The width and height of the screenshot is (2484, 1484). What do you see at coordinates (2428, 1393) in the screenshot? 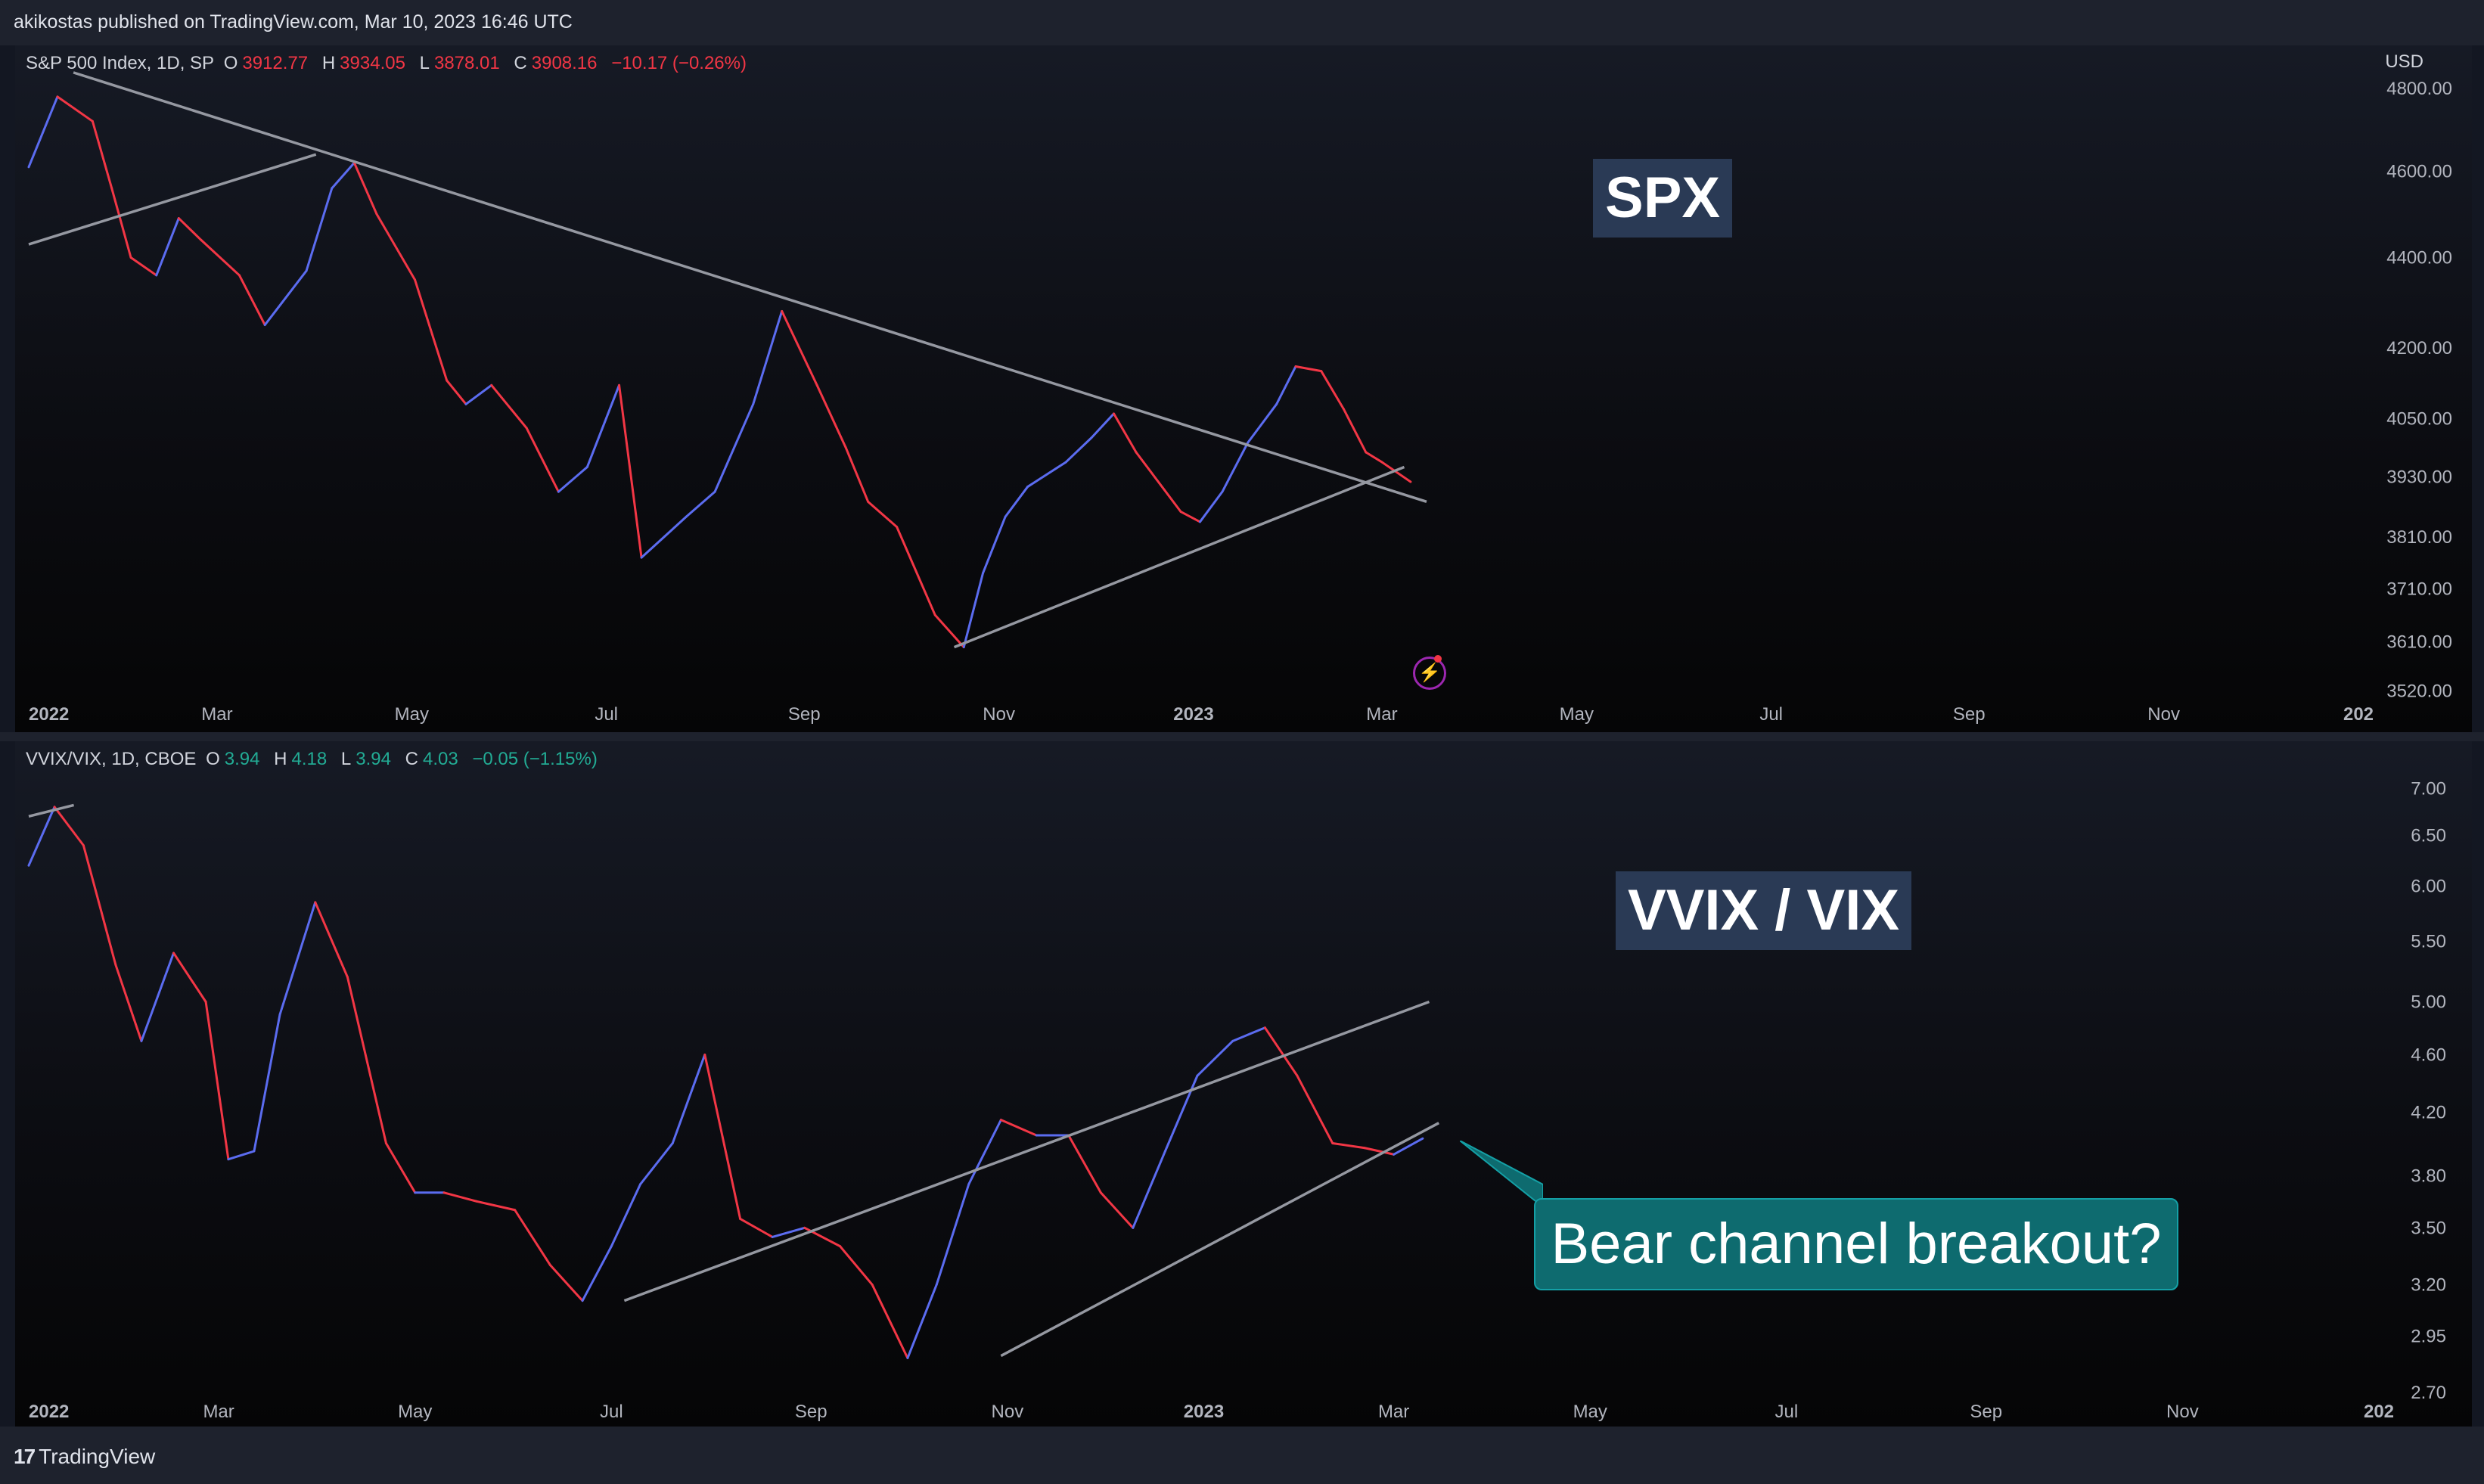
I see `y-tick-label: 2.70` at bounding box center [2428, 1393].